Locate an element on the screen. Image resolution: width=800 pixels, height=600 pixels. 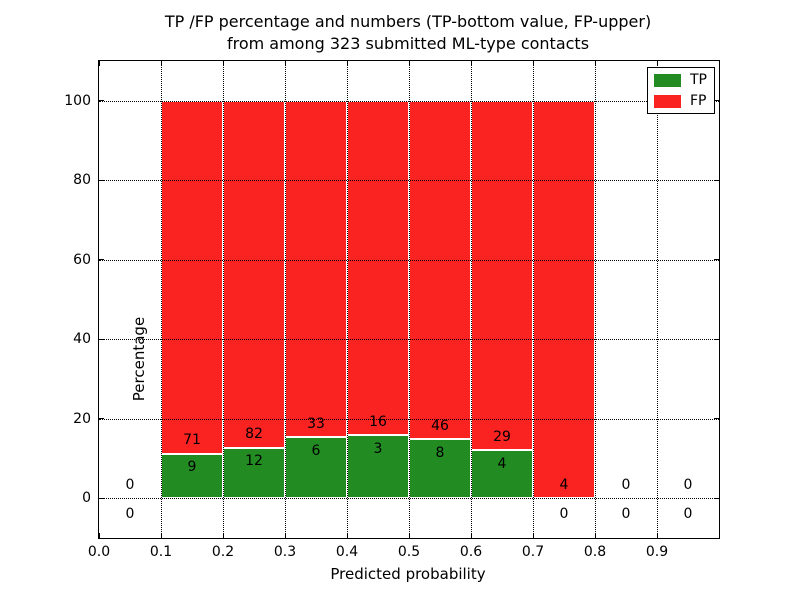
x-tick-label: 0.1 is located at coordinates (161, 552).